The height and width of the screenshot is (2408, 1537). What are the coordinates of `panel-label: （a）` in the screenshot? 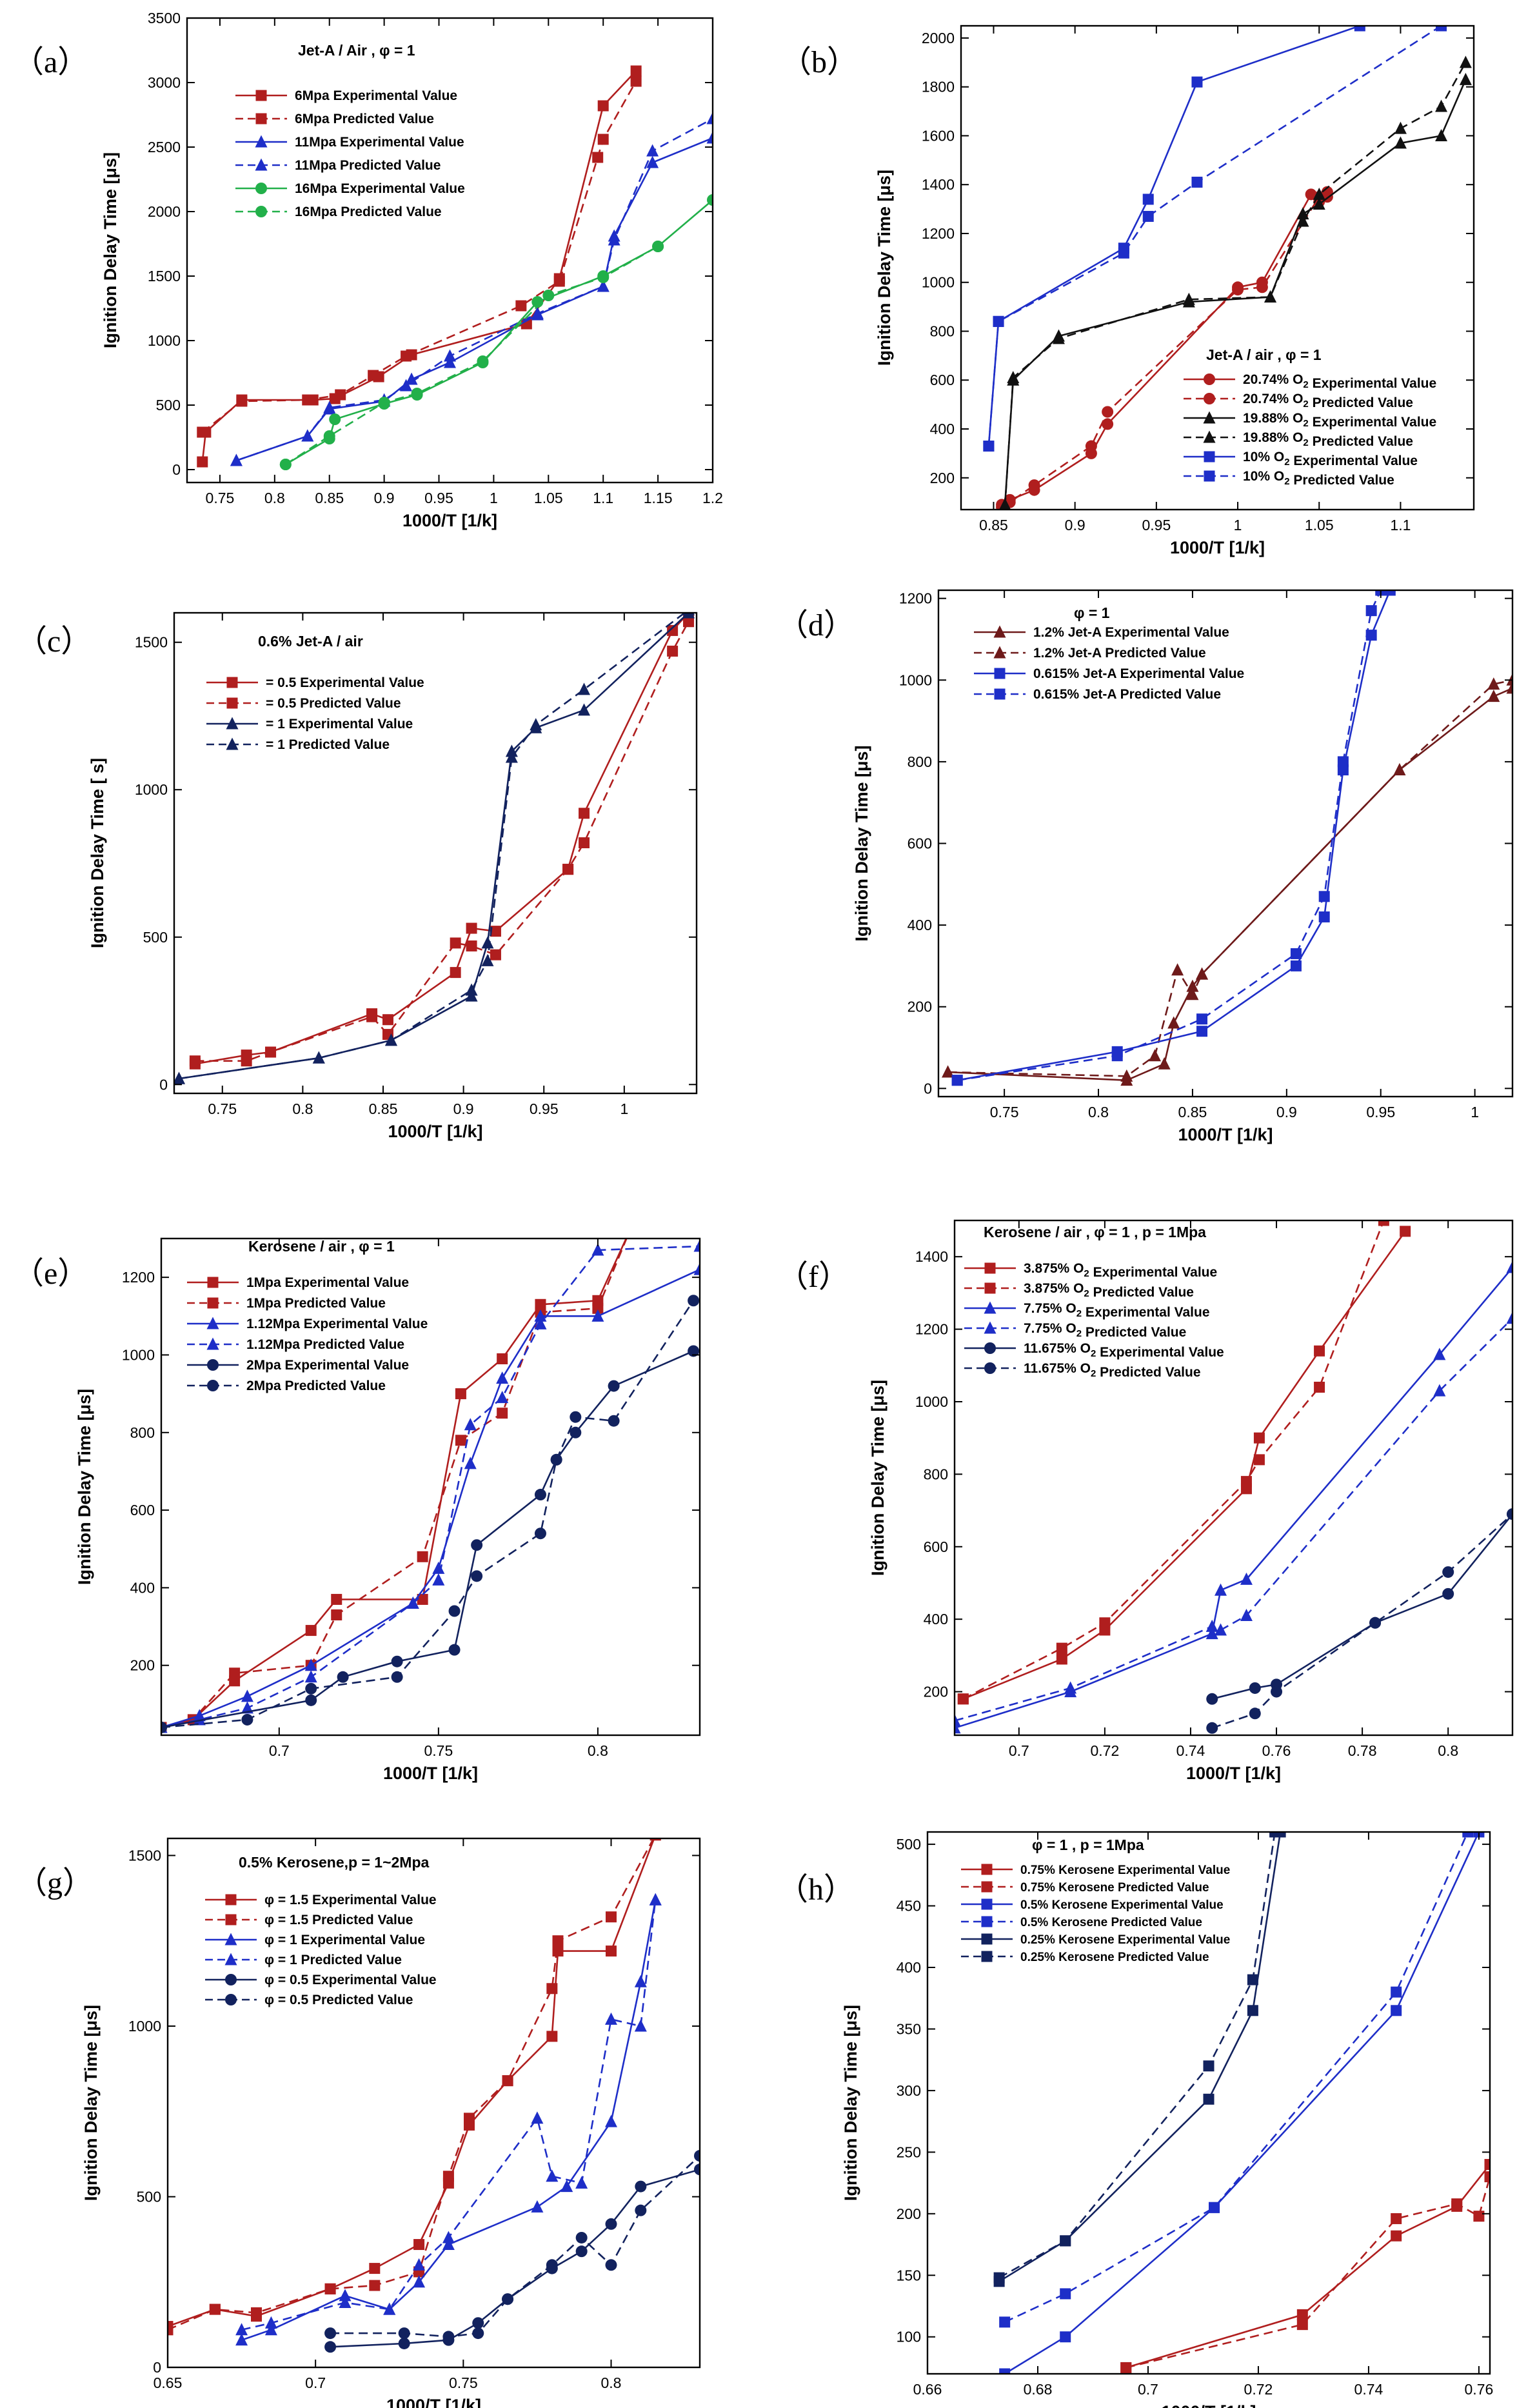 It's located at (50, 62).